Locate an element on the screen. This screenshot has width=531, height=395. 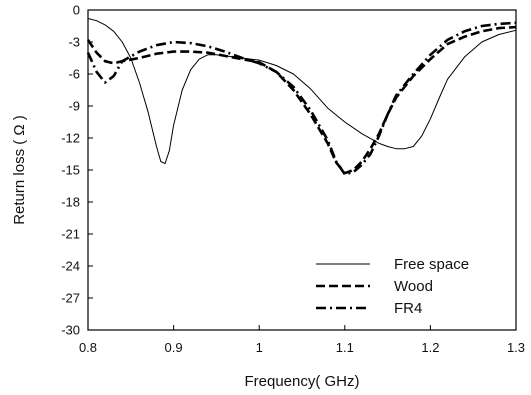
y-tick-label: -30 is located at coordinates (70, 330).